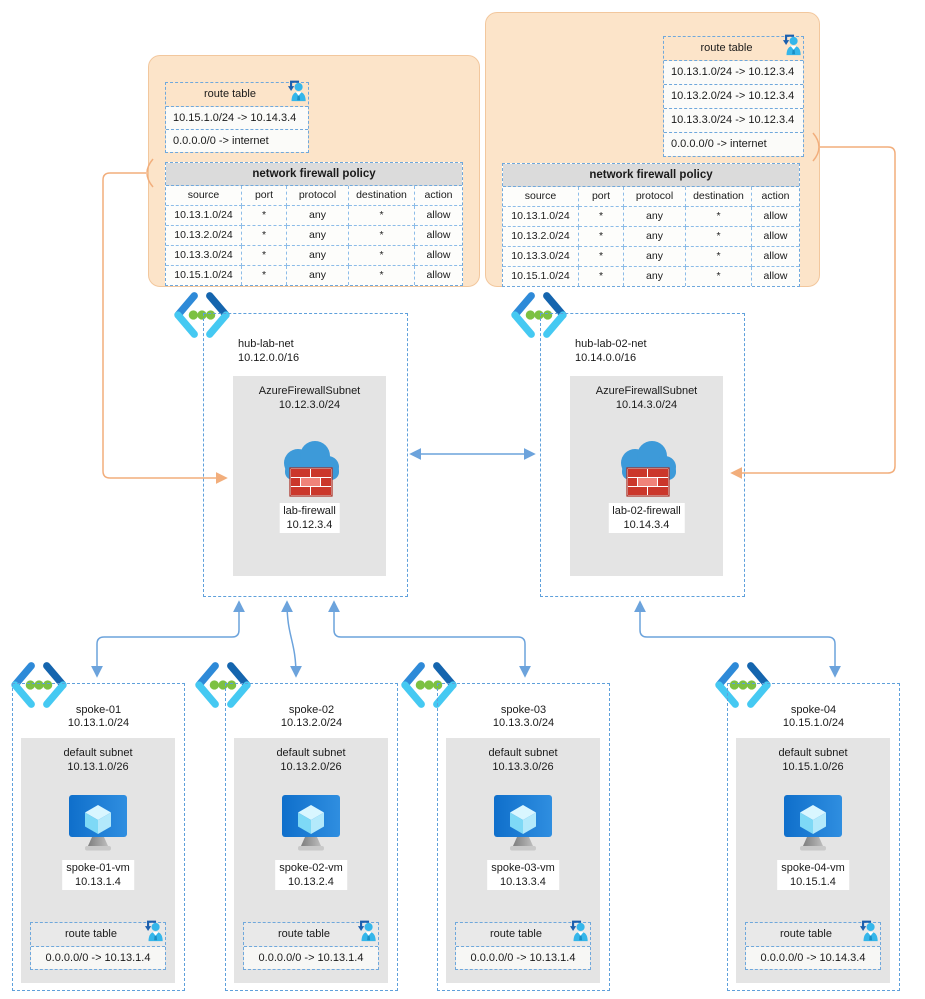 This screenshot has width=925, height=999. What do you see at coordinates (646, 511) in the screenshot?
I see `firewall-name: lab-02-firewall` at bounding box center [646, 511].